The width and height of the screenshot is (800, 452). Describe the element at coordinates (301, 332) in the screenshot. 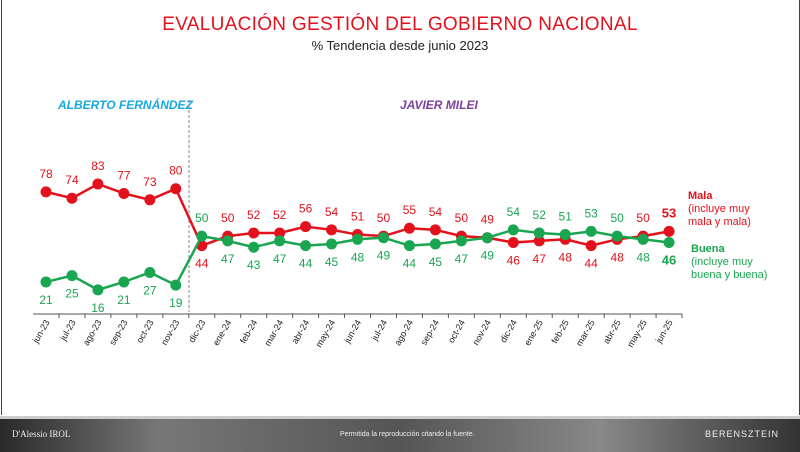

I see `x-tick-label: abr-24` at that location.